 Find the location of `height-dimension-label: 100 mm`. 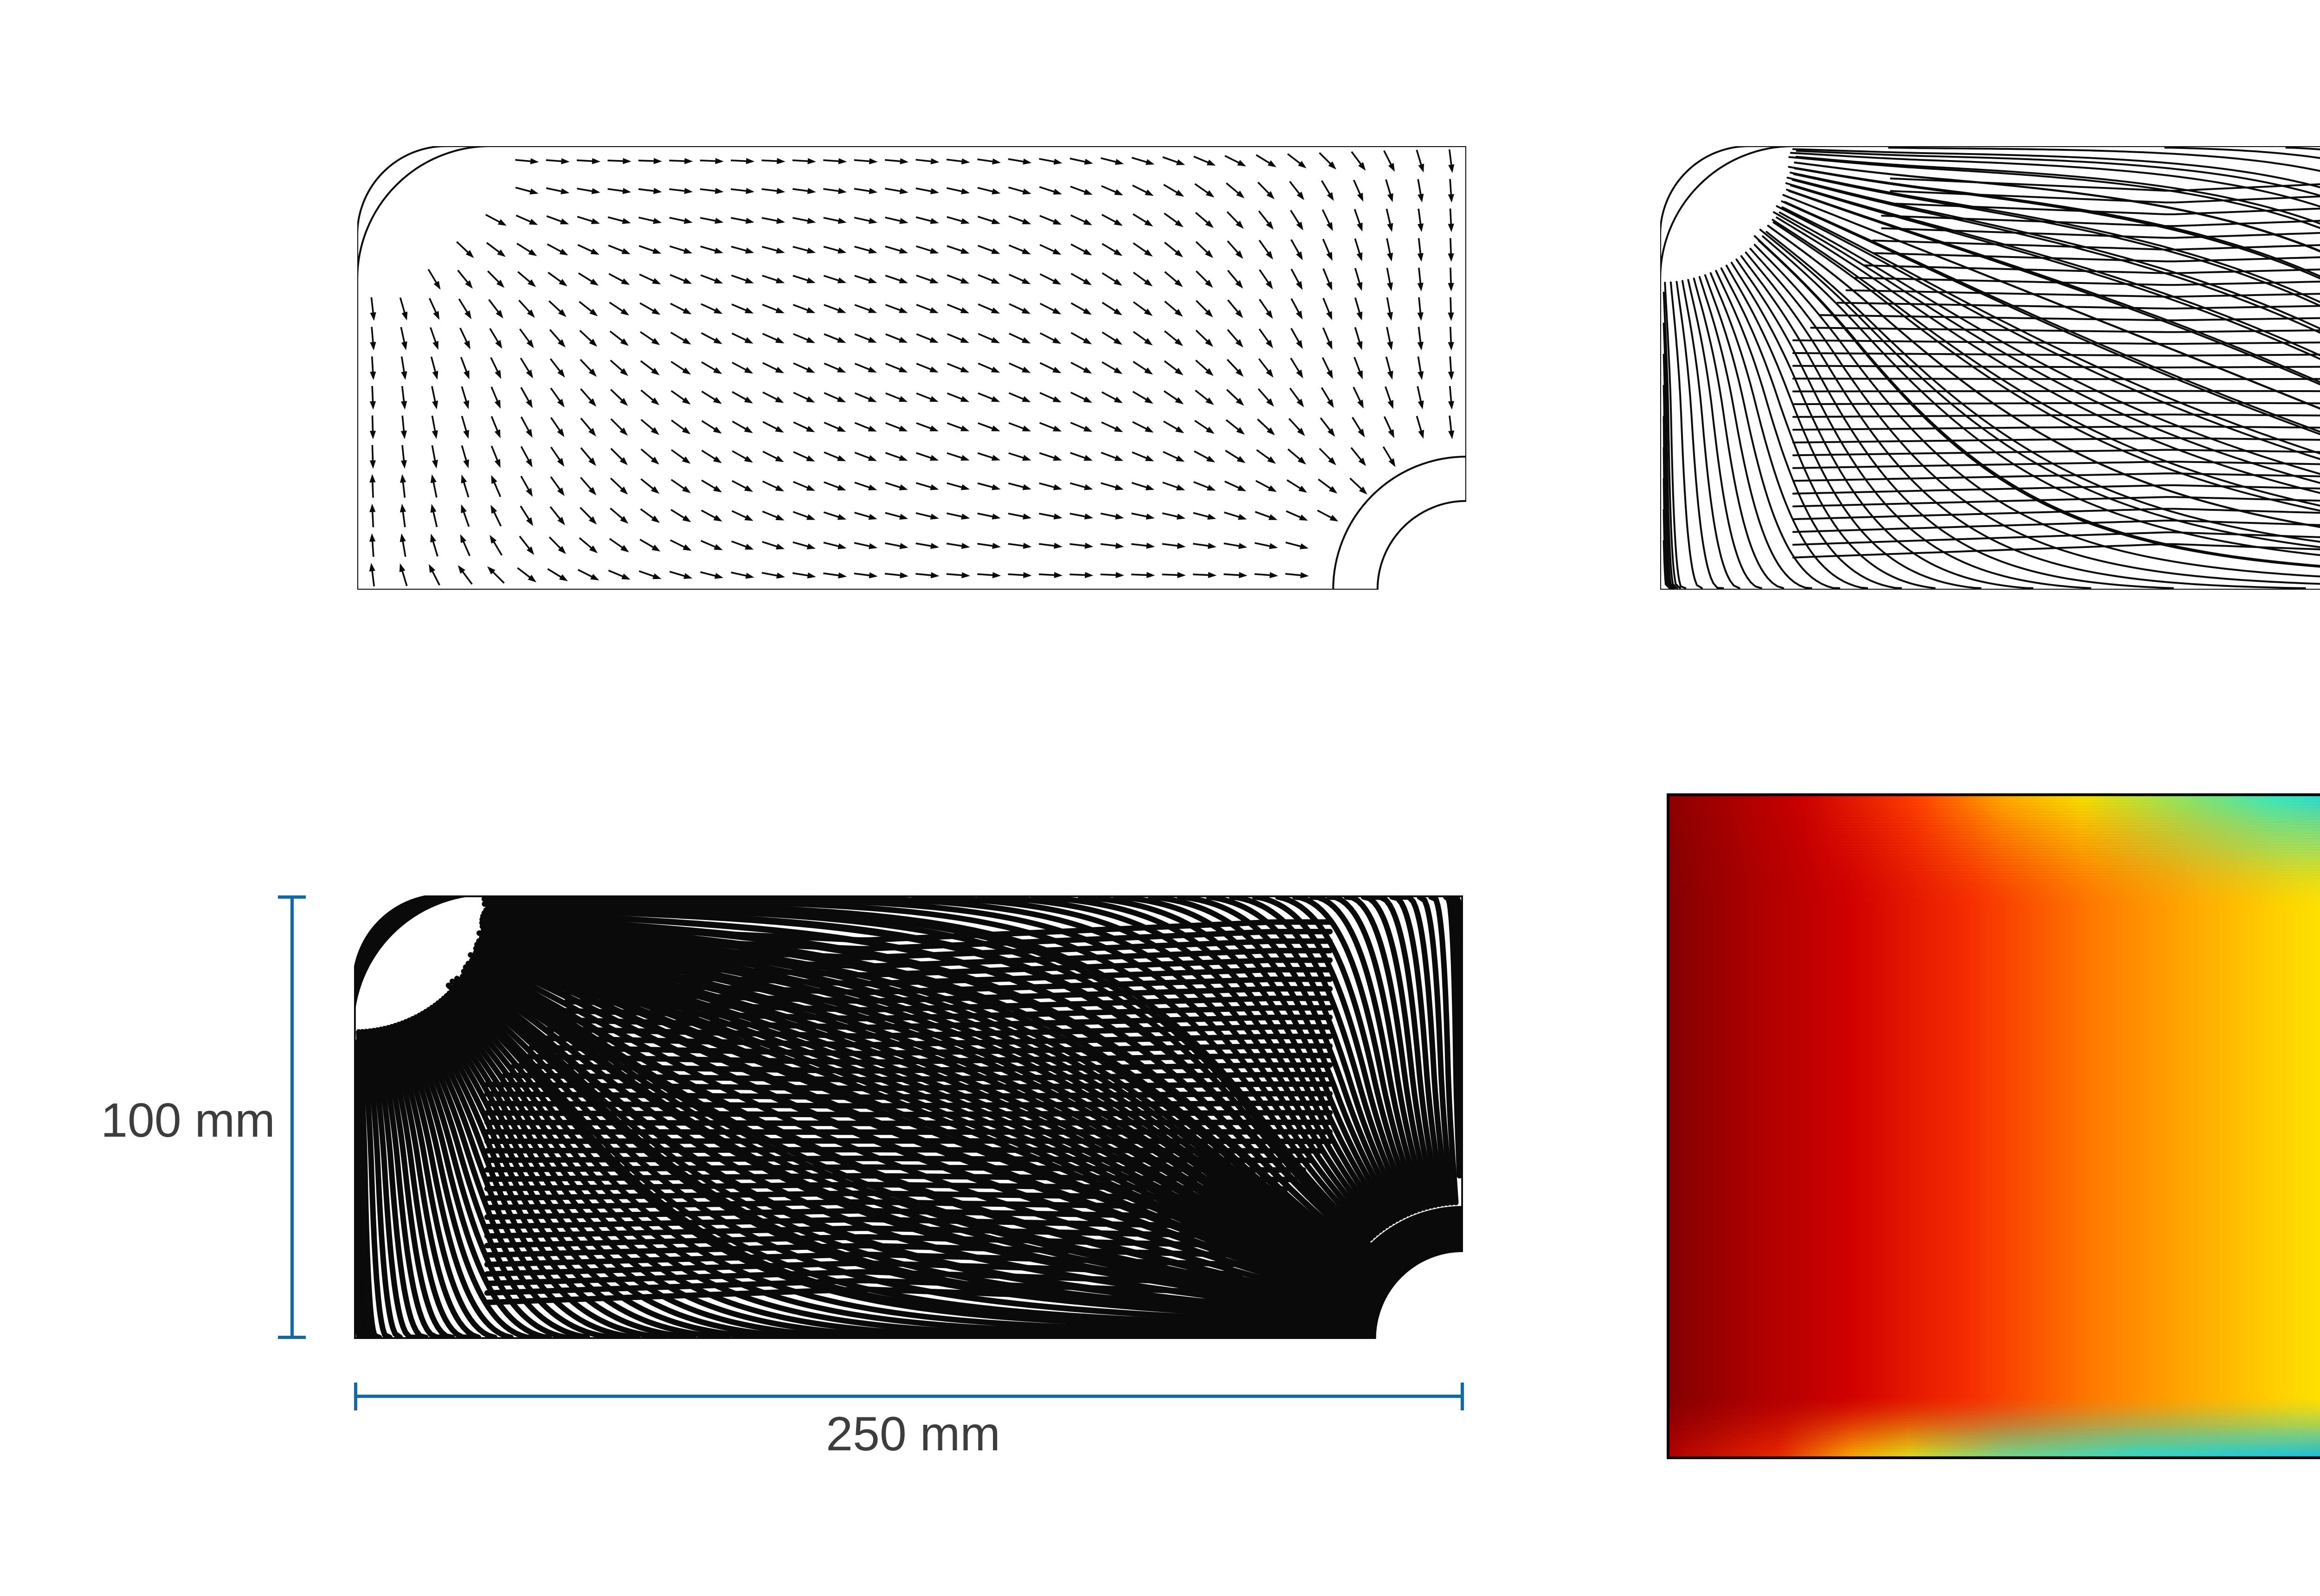

height-dimension-label: 100 mm is located at coordinates (188, 1121).